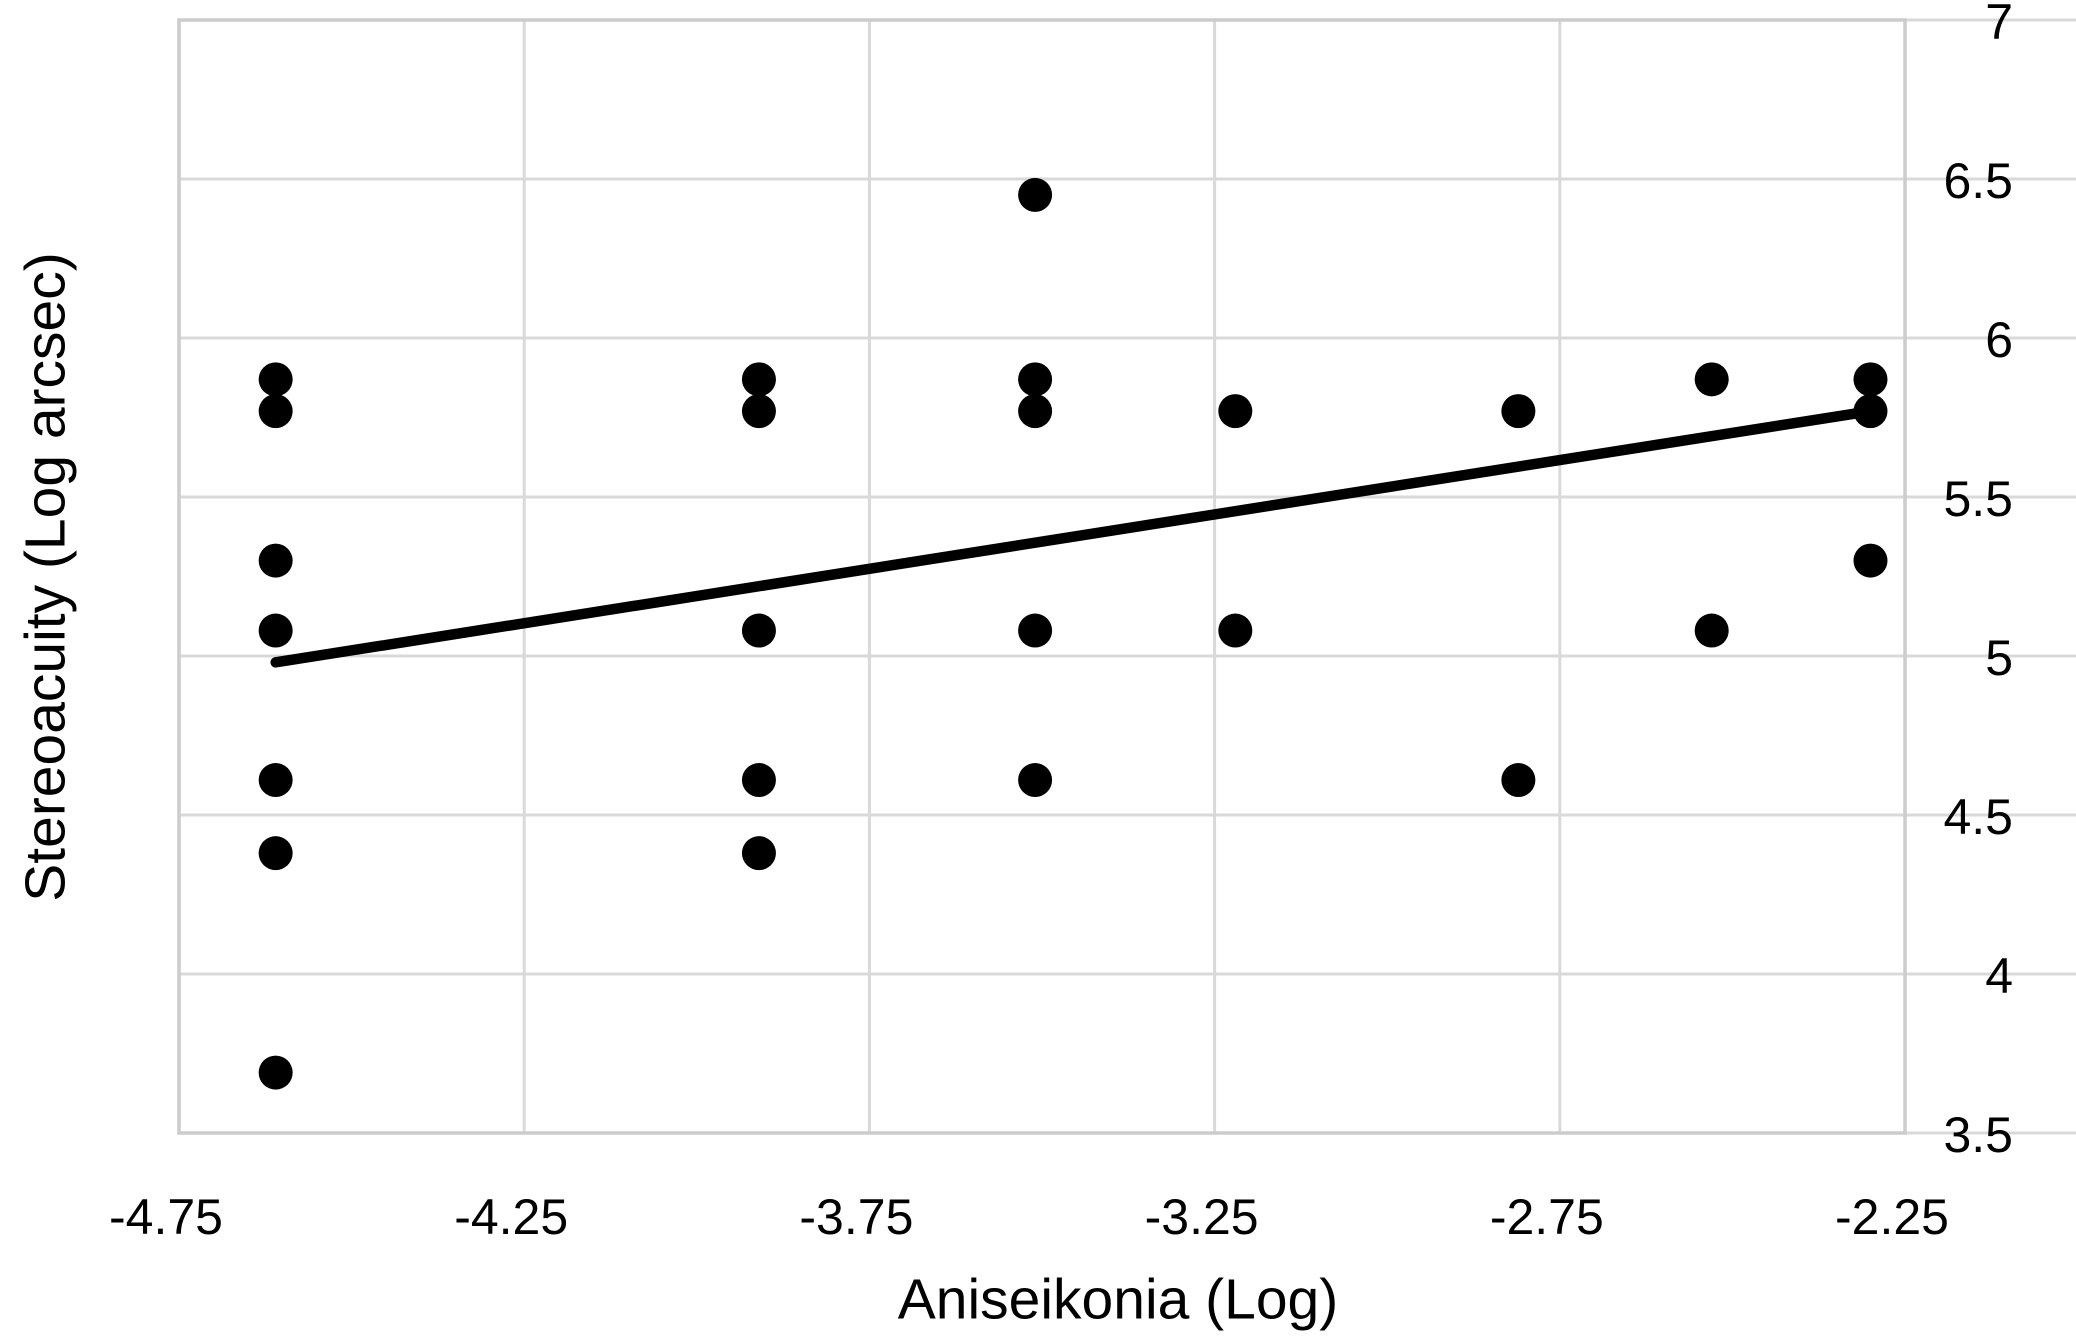  Describe the element at coordinates (1999, 658) in the screenshot. I see `y-tick-label: 5` at that location.